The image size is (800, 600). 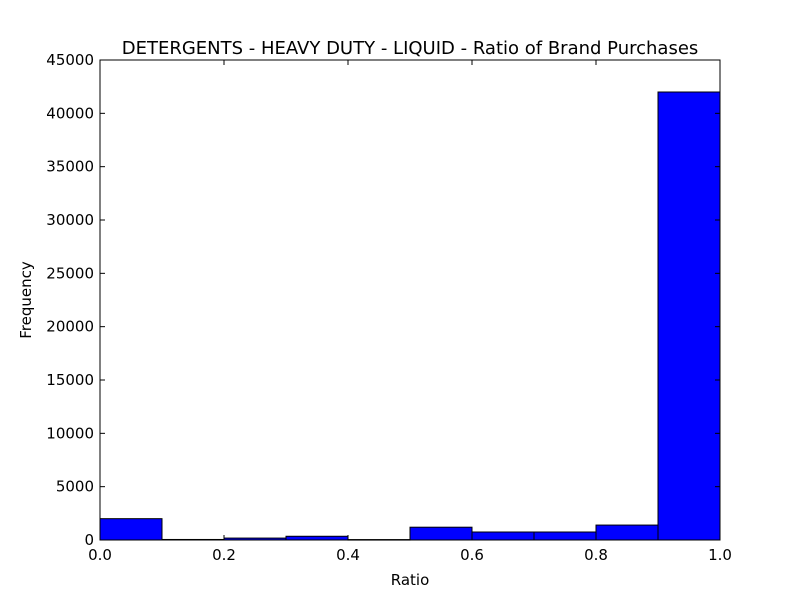 I want to click on x-tick-label: 0.2, so click(x=224, y=555).